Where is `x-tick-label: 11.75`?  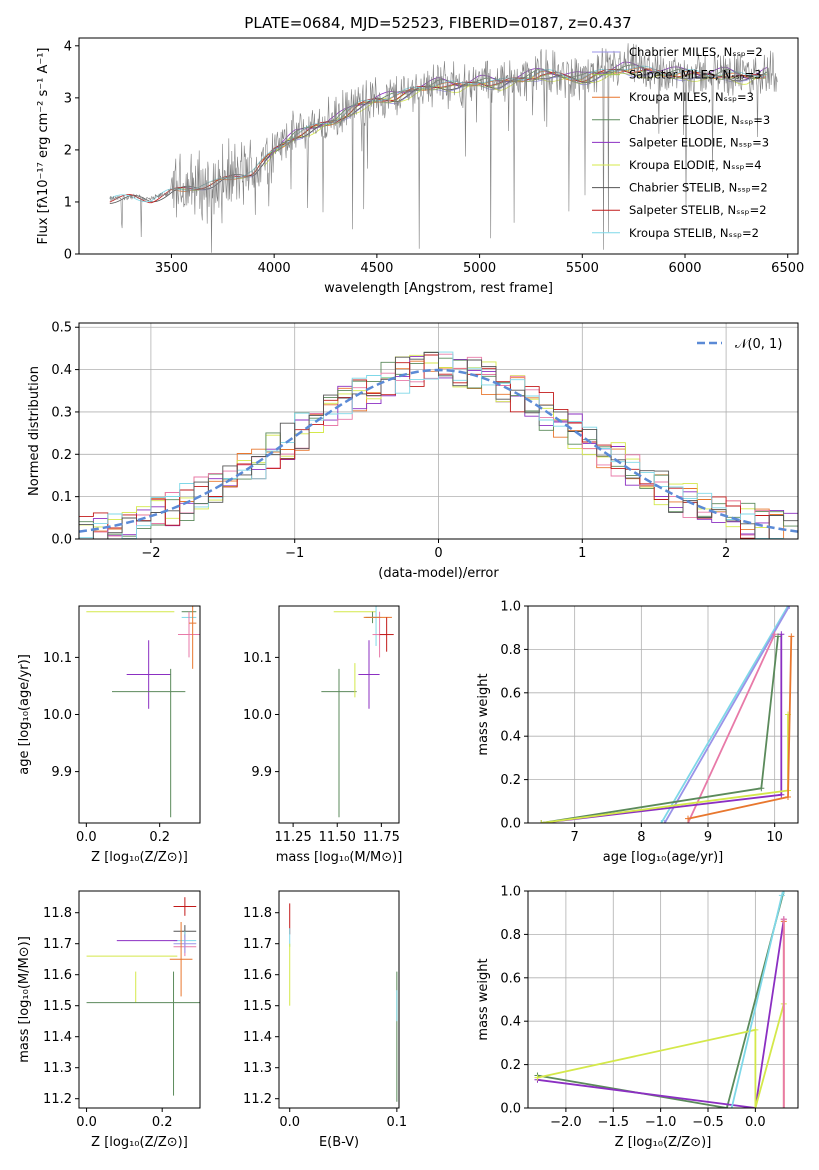
x-tick-label: 11.75 is located at coordinates (381, 837).